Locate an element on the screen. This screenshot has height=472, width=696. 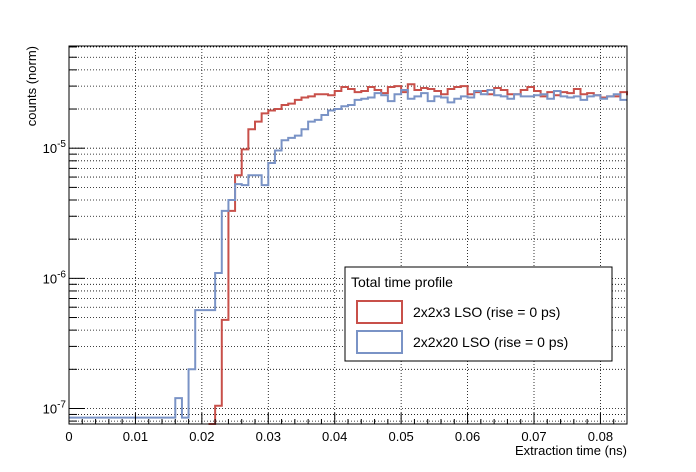
x-tick-label: 0.03 is located at coordinates (268, 436).